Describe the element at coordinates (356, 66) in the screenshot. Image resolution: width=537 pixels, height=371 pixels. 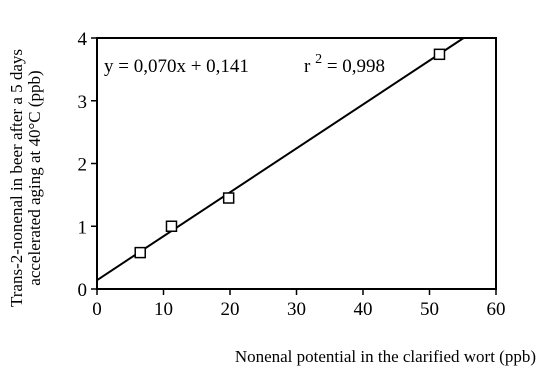
I see `r-value: = 0,998` at that location.